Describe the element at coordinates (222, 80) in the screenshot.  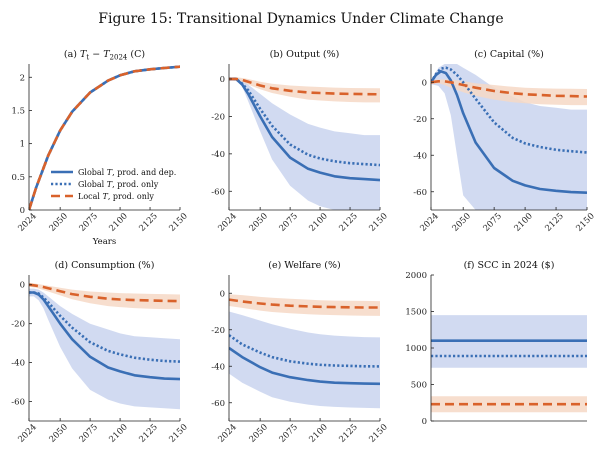
I see `y-tick-label-b: 0` at that location.